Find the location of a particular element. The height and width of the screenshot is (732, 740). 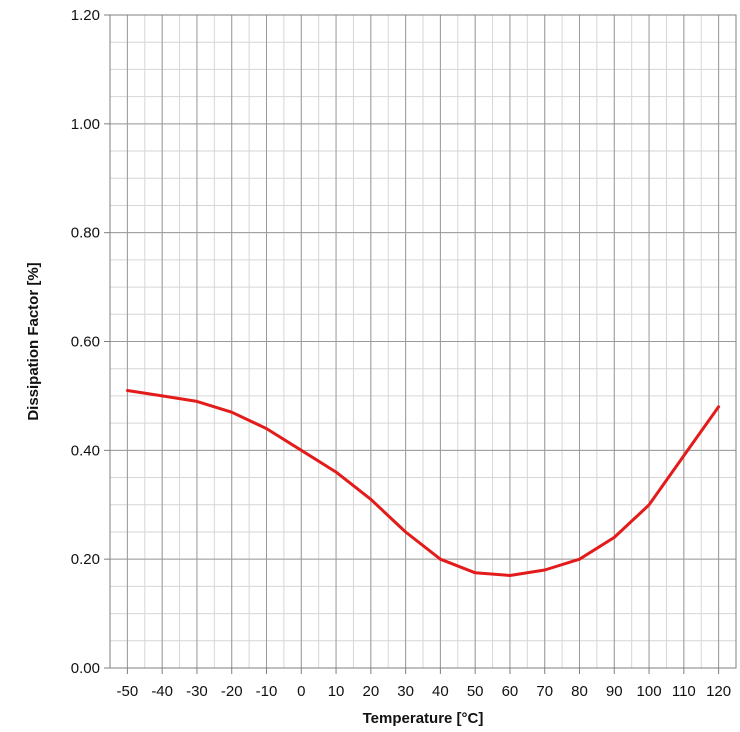

y-tick-label: 0.80 is located at coordinates (85, 233).